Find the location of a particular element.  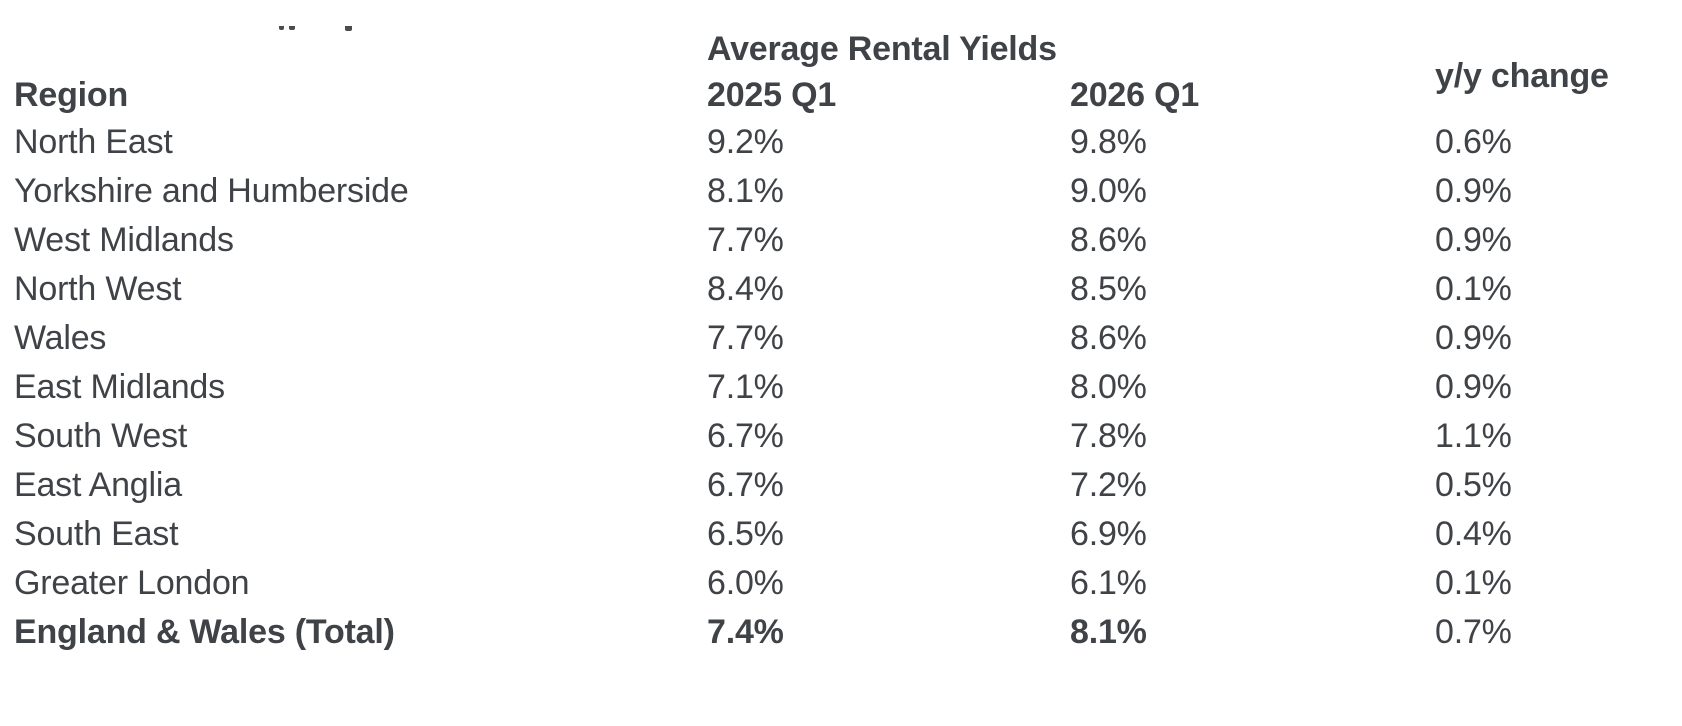

table-row: East Midlands 7.1% 8.0% 0.9% is located at coordinates (841, 387).